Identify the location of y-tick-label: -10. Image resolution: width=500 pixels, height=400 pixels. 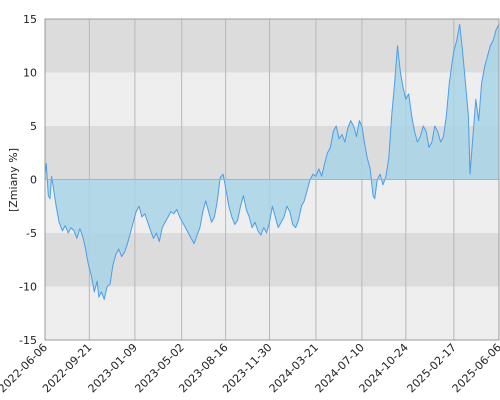
(28, 287).